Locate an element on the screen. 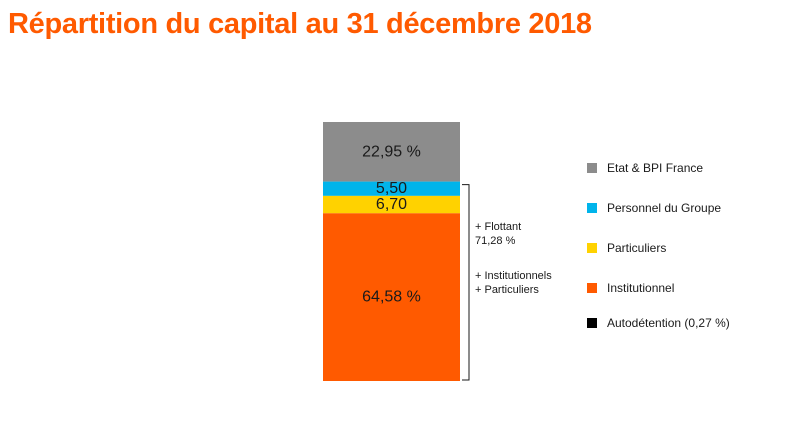  legend-item-particuliers: Particuliers is located at coordinates (658, 248).